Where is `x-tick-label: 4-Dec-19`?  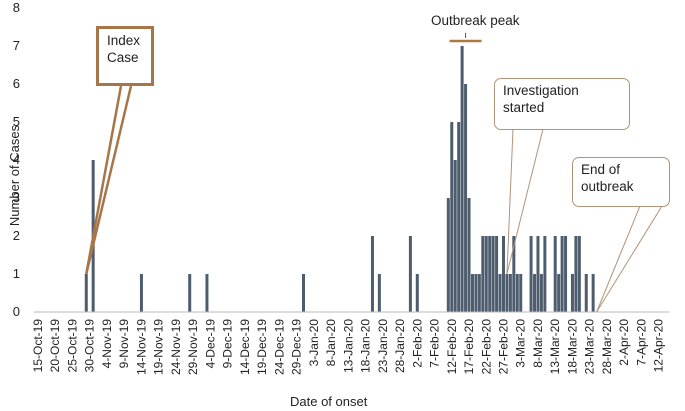 x-tick-label: 4-Dec-19 is located at coordinates (210, 344).